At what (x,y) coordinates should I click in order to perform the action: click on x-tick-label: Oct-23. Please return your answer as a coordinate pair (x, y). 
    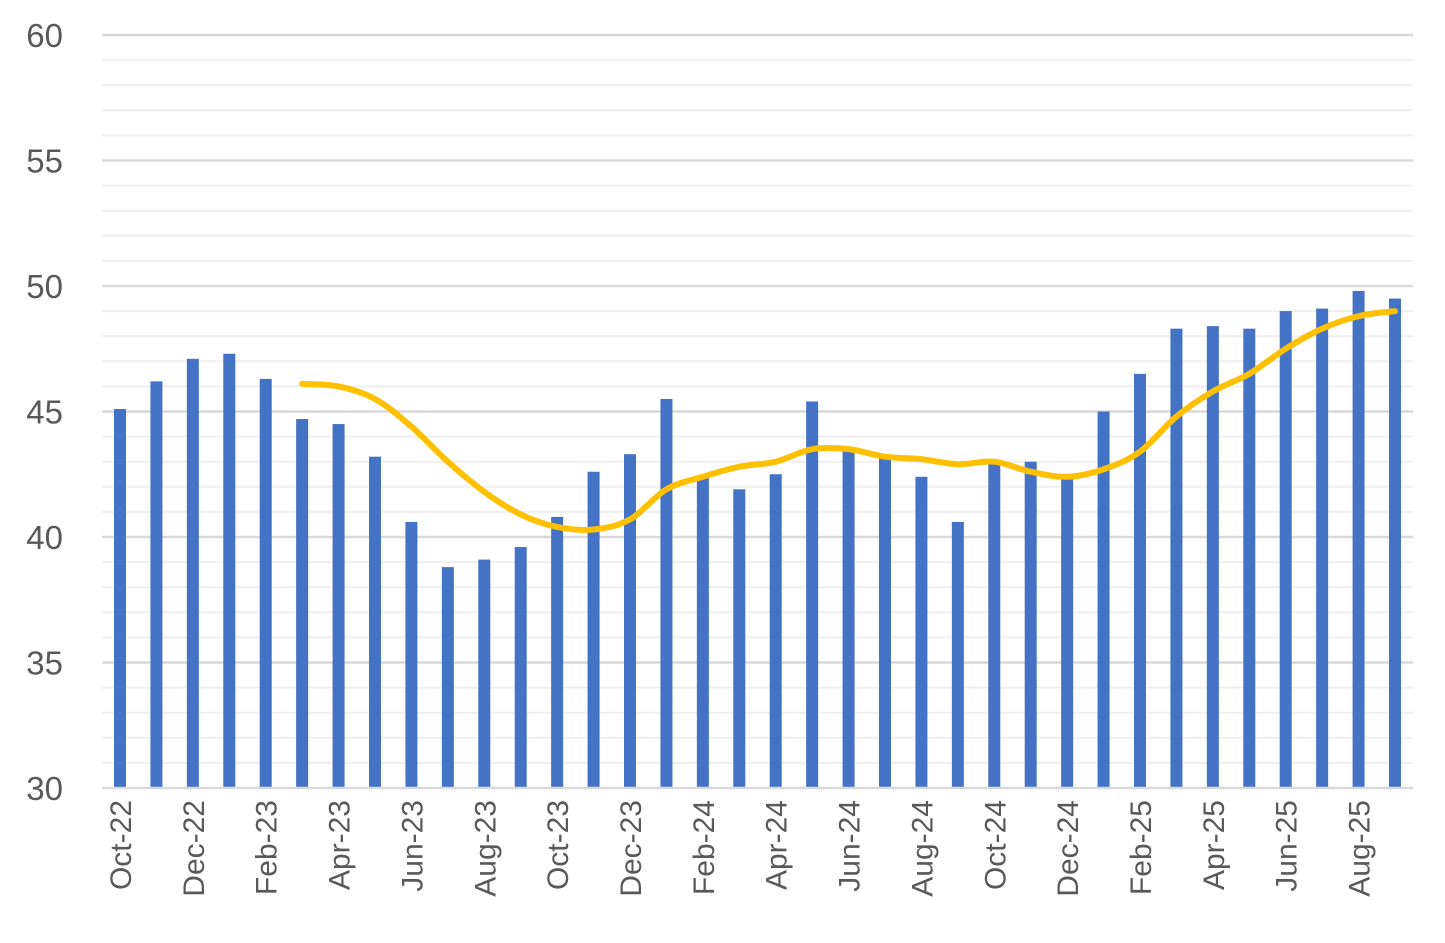
    Looking at the image, I should click on (558, 845).